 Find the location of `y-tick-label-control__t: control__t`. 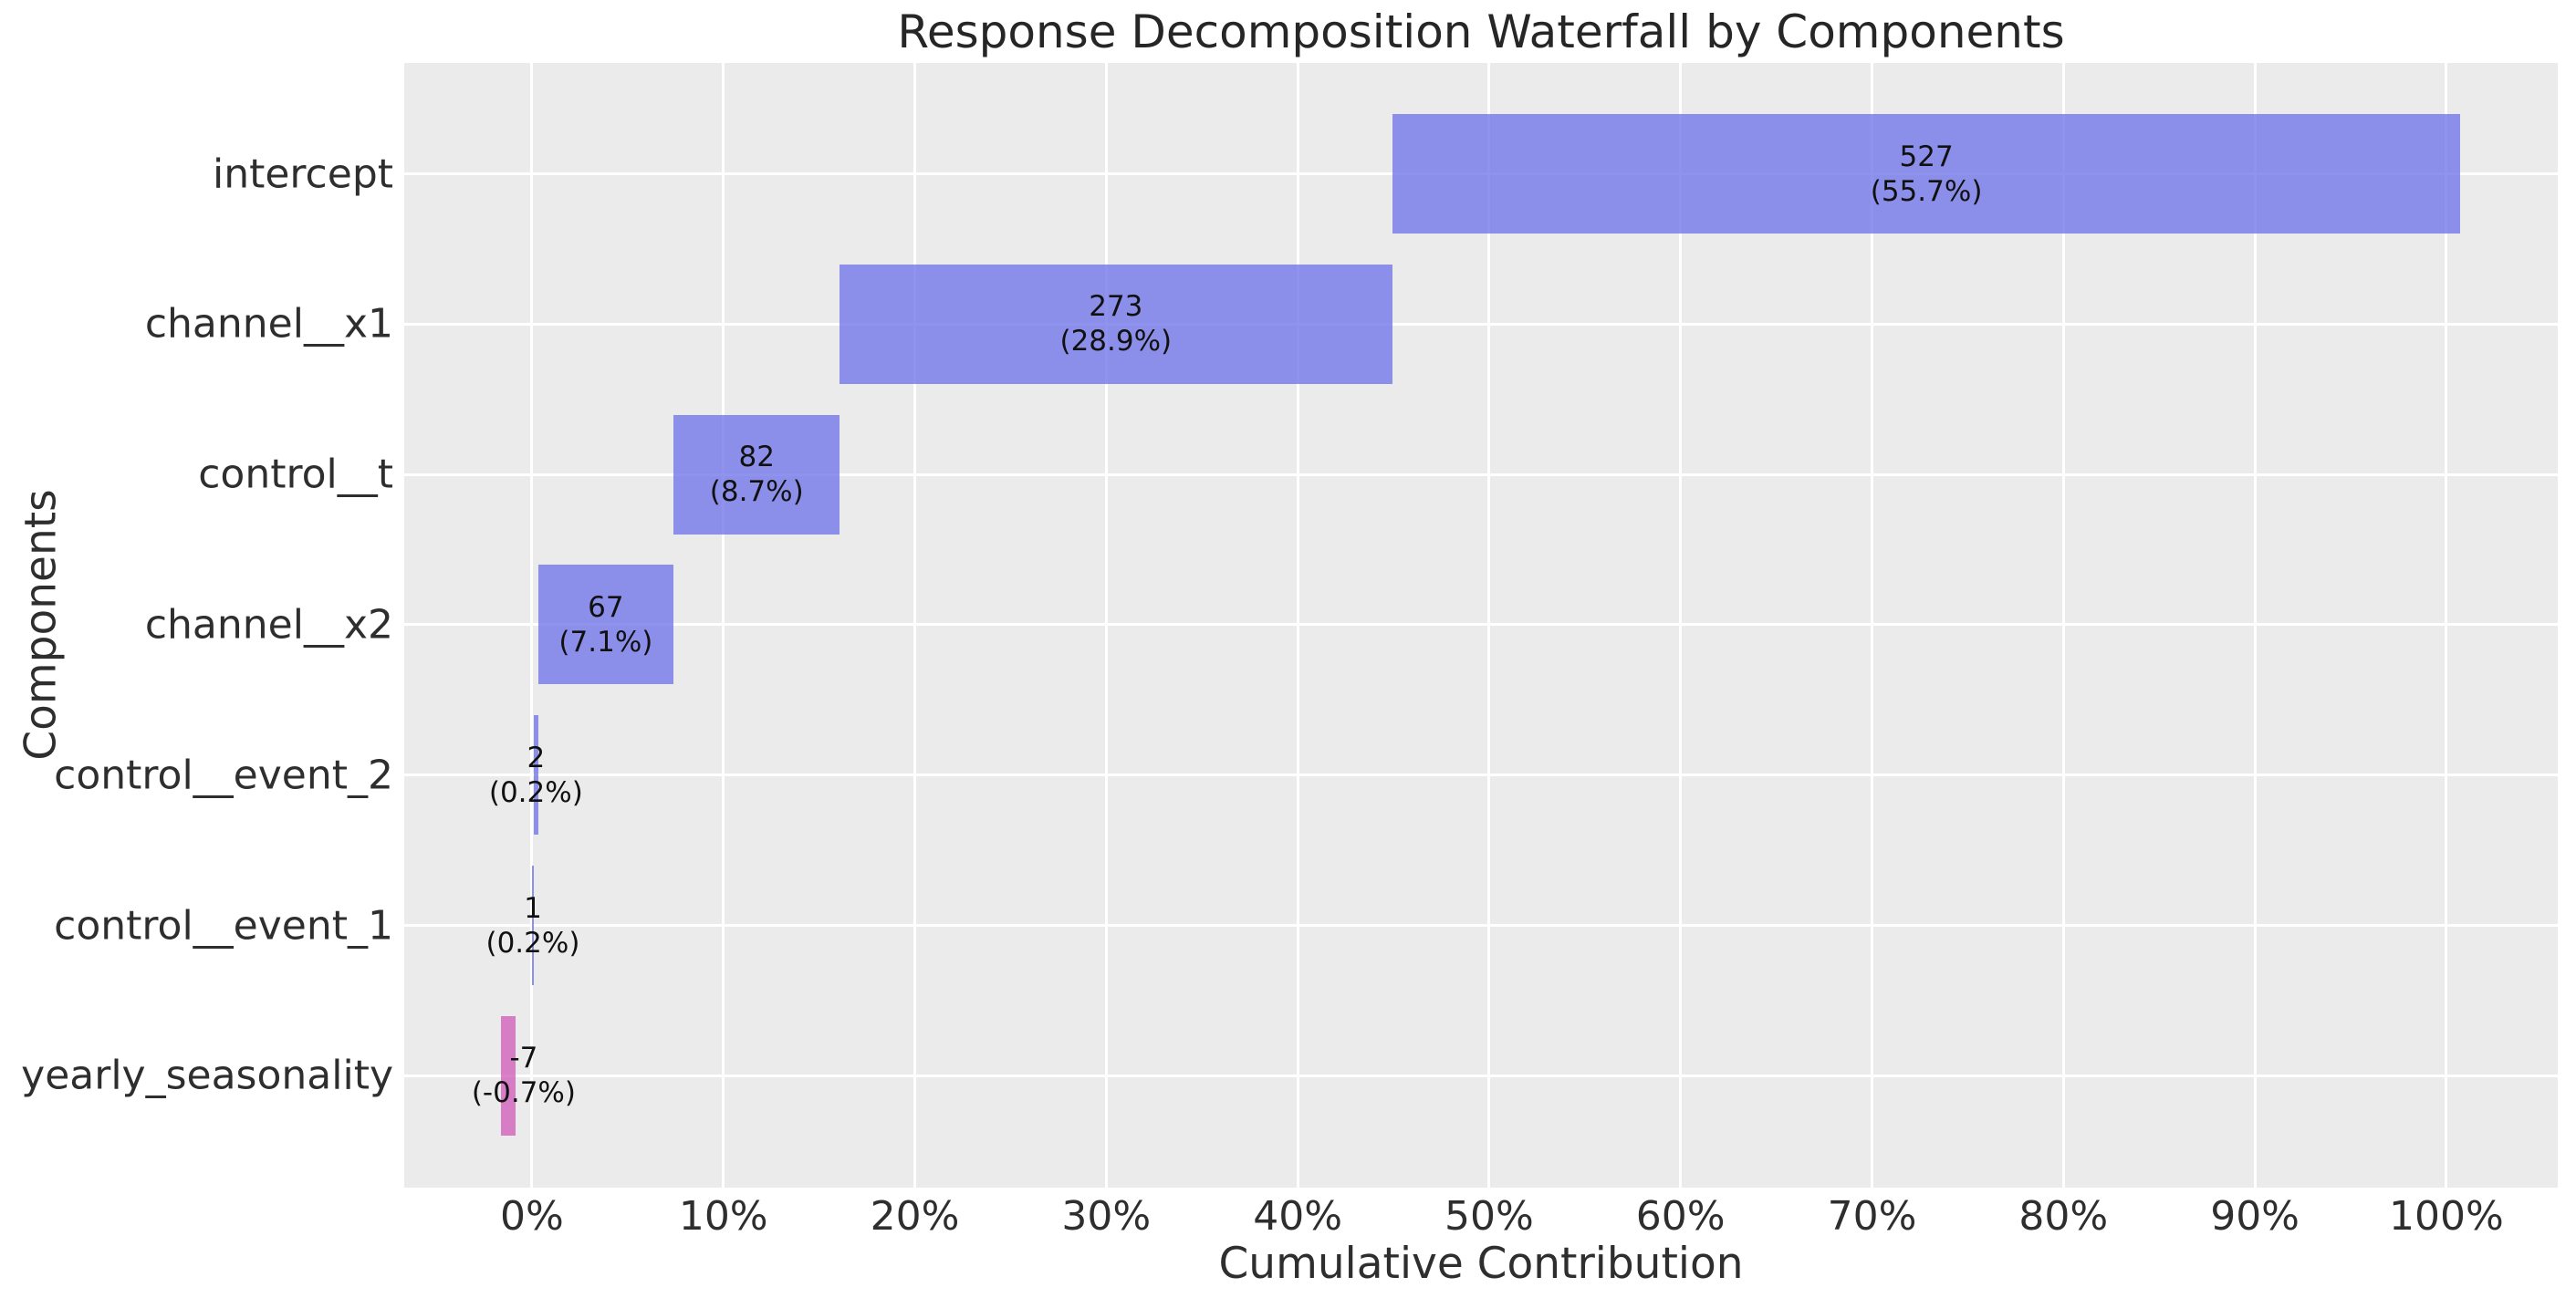

y-tick-label-control__t: control__t is located at coordinates (295, 474).